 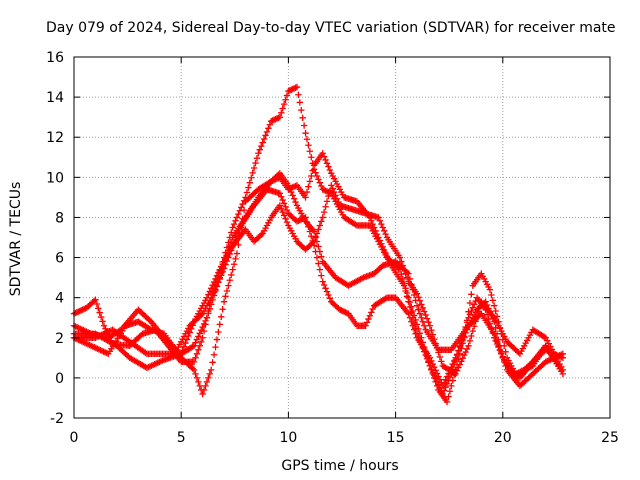 I want to click on y-tick-label: 12, so click(x=55, y=138).